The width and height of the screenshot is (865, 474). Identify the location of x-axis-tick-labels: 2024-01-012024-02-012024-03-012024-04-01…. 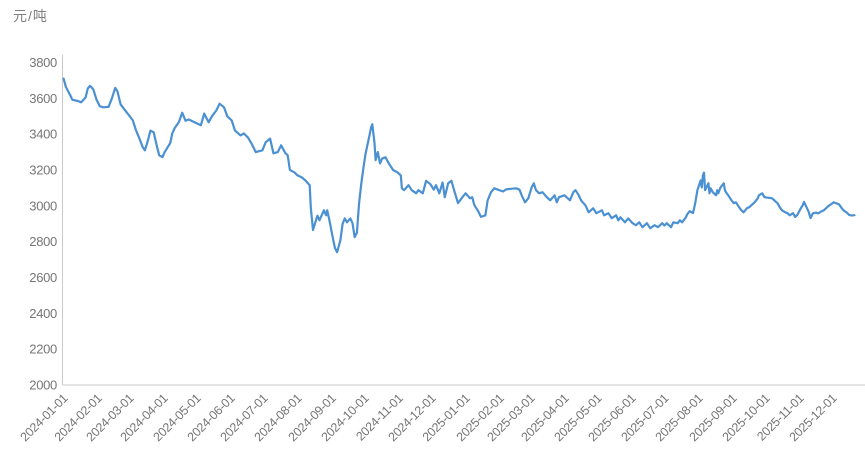
(429, 417).